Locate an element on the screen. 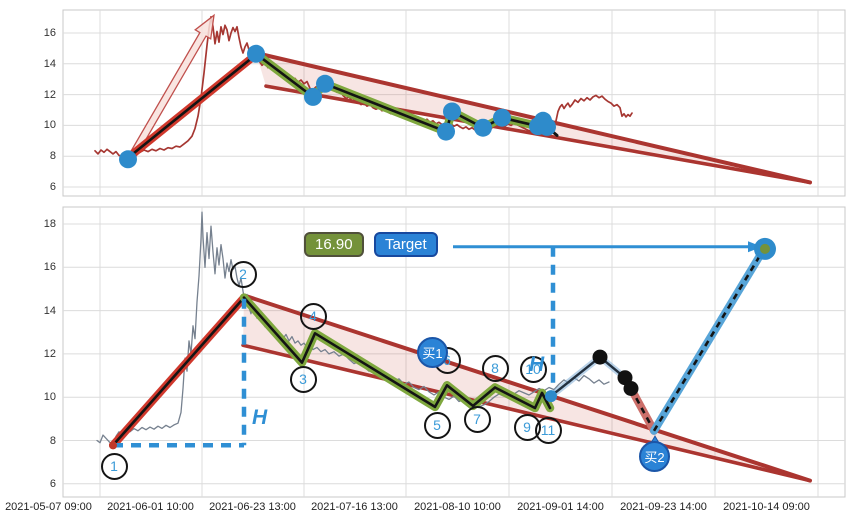 The width and height of the screenshot is (852, 520). height-label-1: H is located at coordinates (260, 417).